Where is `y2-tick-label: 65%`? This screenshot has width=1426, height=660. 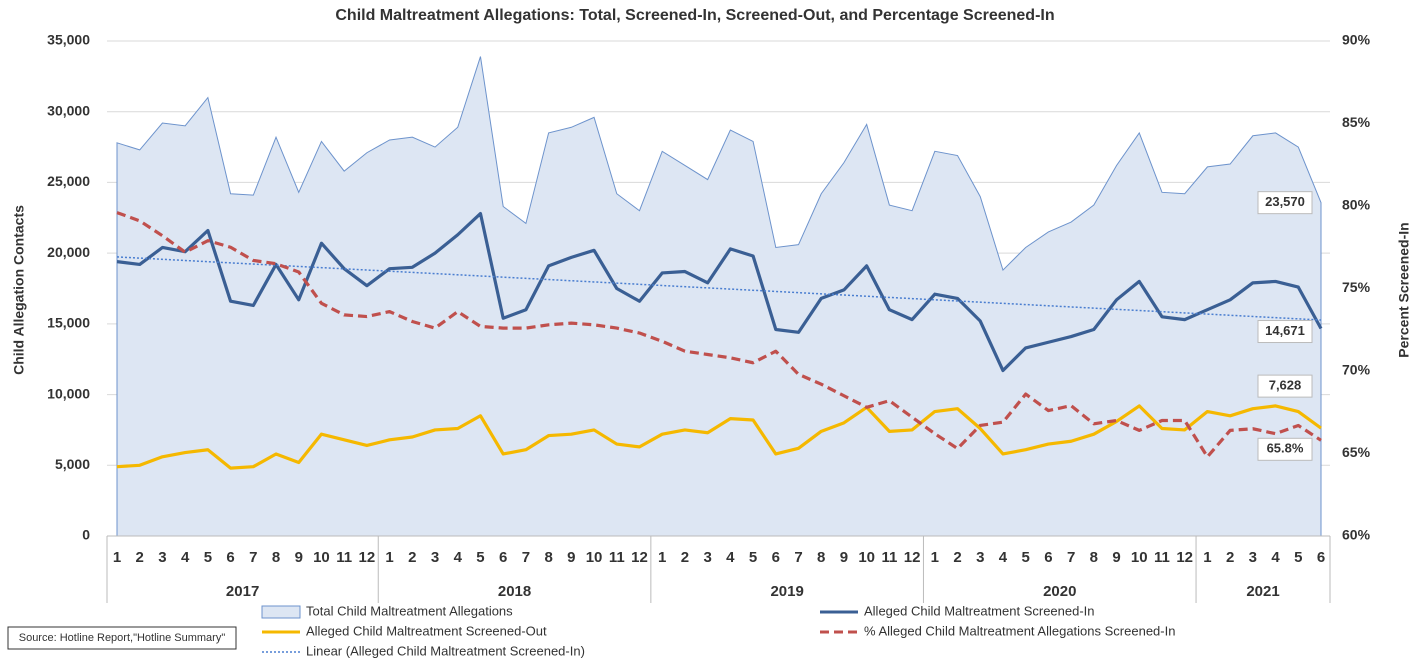
y2-tick-label: 65% is located at coordinates (1356, 452).